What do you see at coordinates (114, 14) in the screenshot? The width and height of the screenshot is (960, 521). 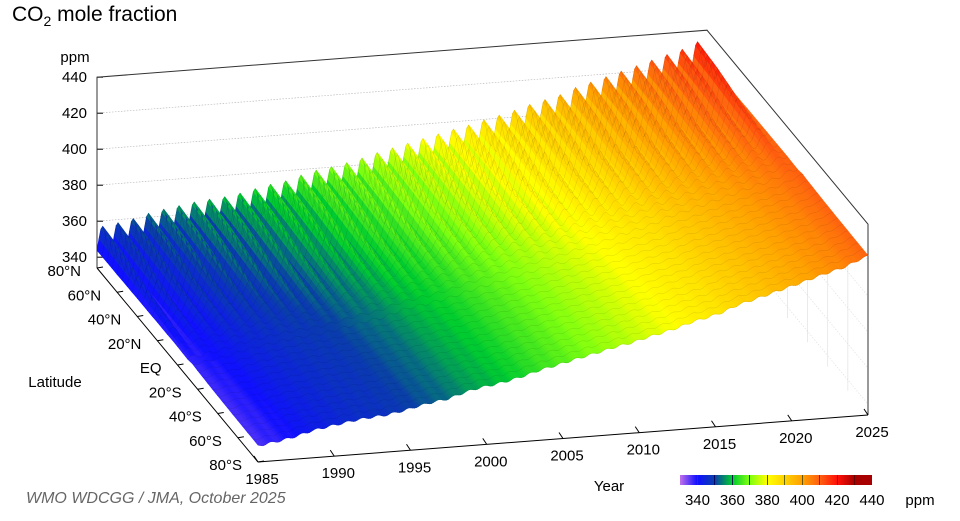 I see `title-text-rest: mole fraction` at bounding box center [114, 14].